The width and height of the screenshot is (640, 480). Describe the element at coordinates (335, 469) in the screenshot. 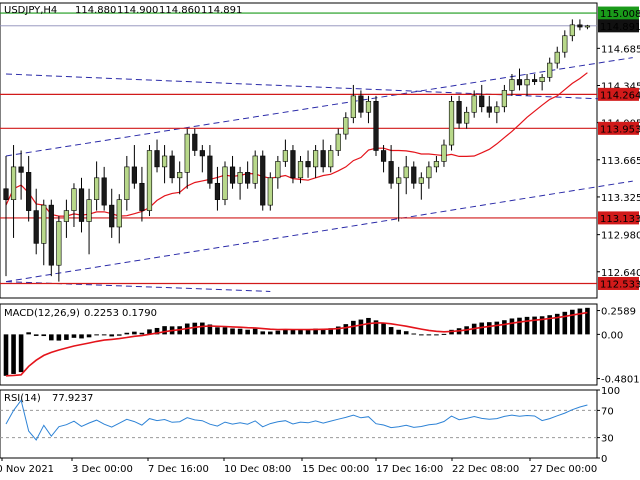

I see `time-tick-label: 15 Dec 00:00` at that location.